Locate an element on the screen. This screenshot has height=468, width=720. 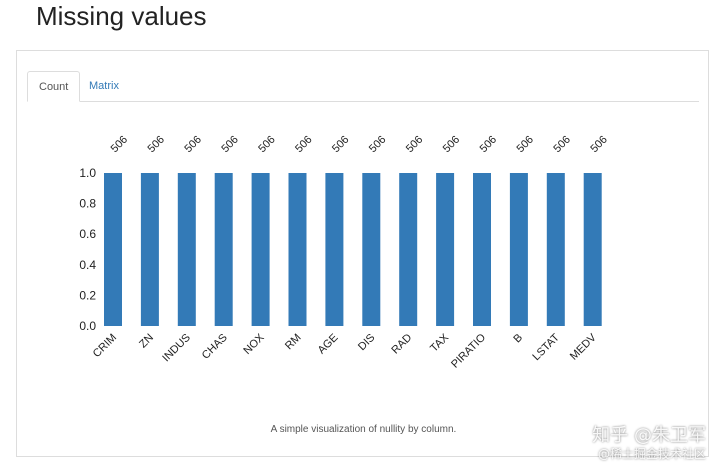
x-tick-label: INDUS is located at coordinates (176, 348).